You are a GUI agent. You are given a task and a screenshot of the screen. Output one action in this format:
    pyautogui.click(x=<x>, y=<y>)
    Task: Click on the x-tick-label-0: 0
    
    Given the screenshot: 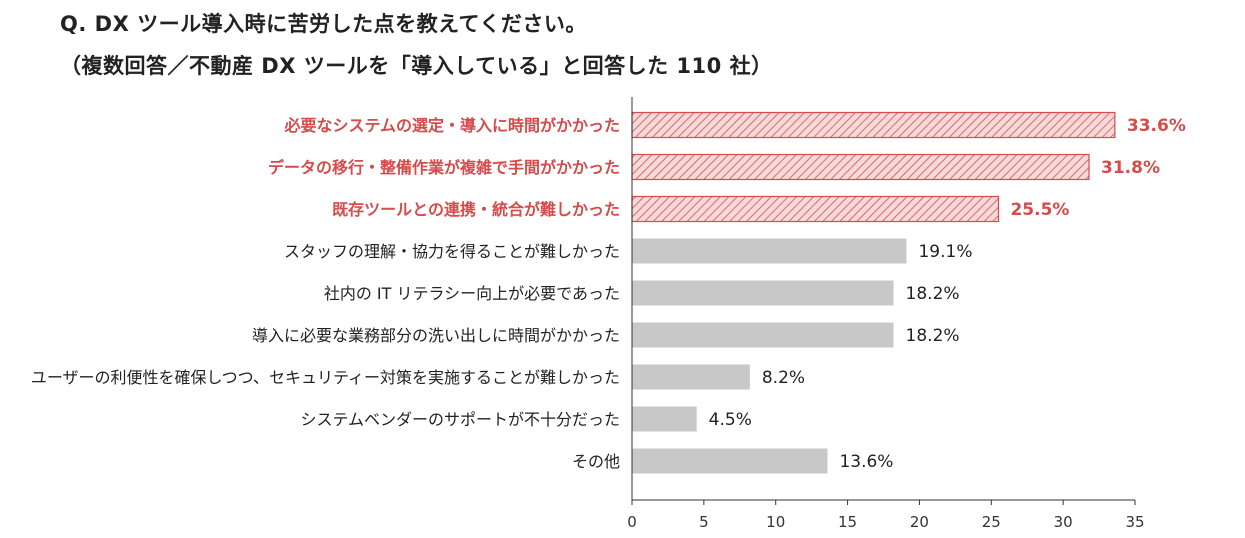 What is the action you would take?
    pyautogui.click(x=632, y=522)
    